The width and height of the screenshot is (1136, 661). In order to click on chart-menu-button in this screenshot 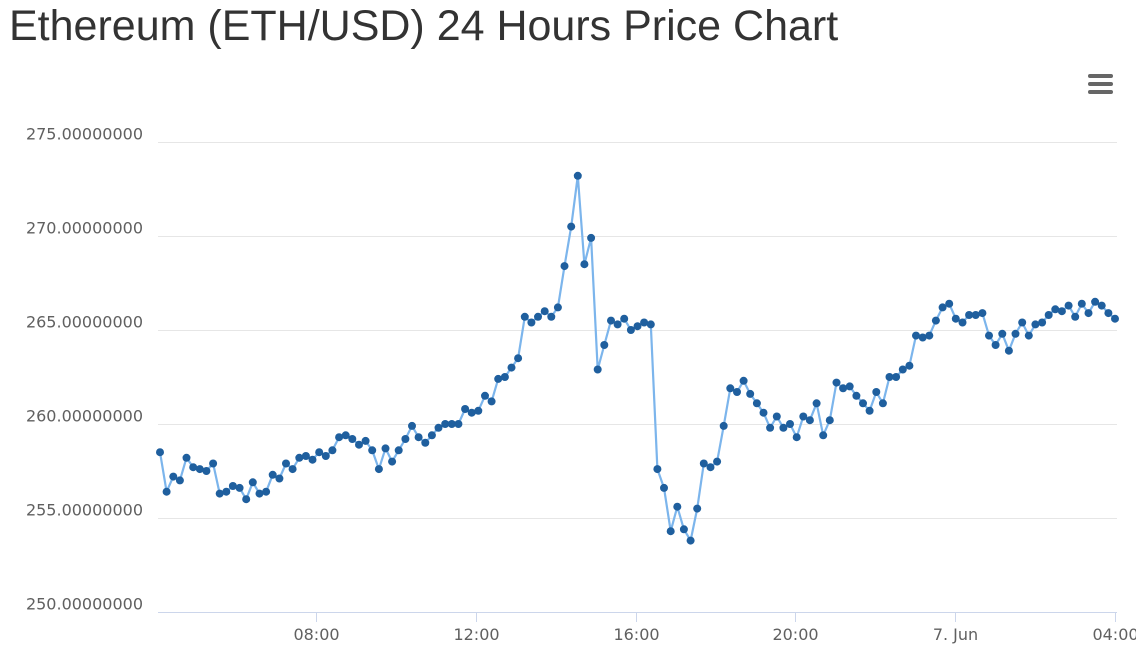, I will do `click(1100, 85)`.